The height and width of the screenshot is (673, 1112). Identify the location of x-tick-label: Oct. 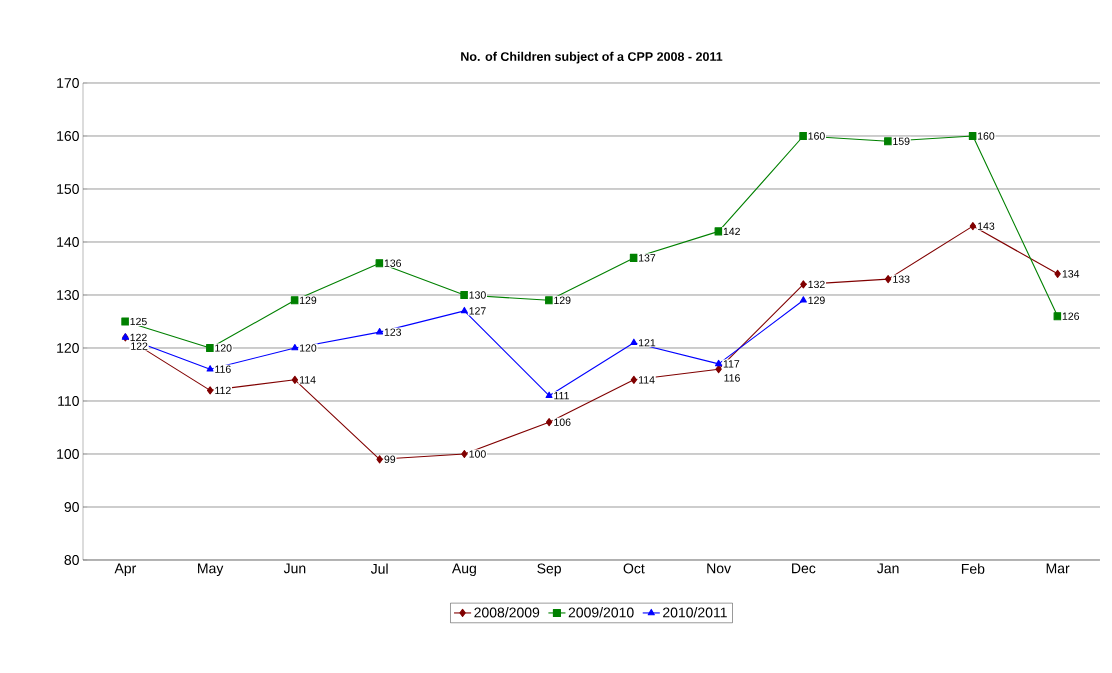
(634, 568).